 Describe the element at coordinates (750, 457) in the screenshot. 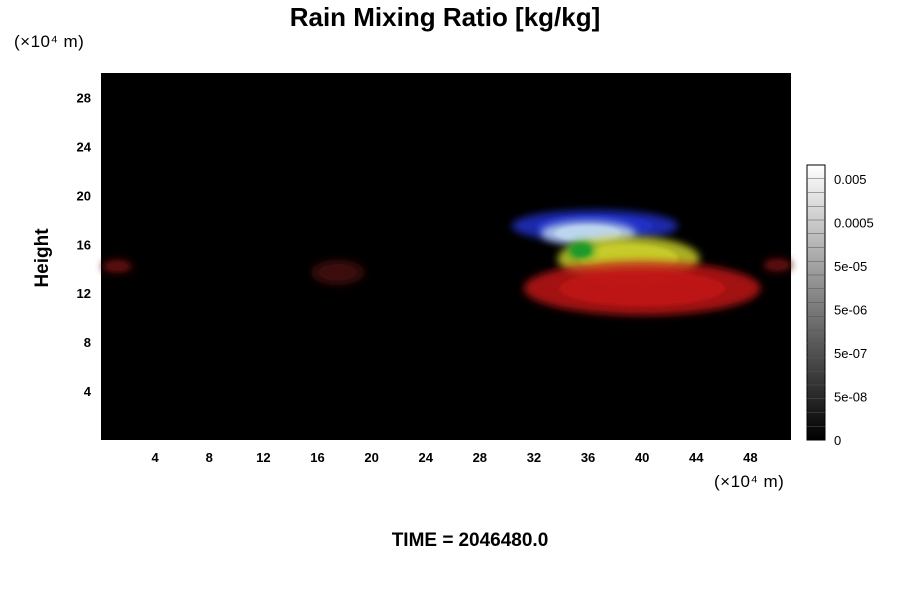

I see `x-tick-label: 48` at that location.